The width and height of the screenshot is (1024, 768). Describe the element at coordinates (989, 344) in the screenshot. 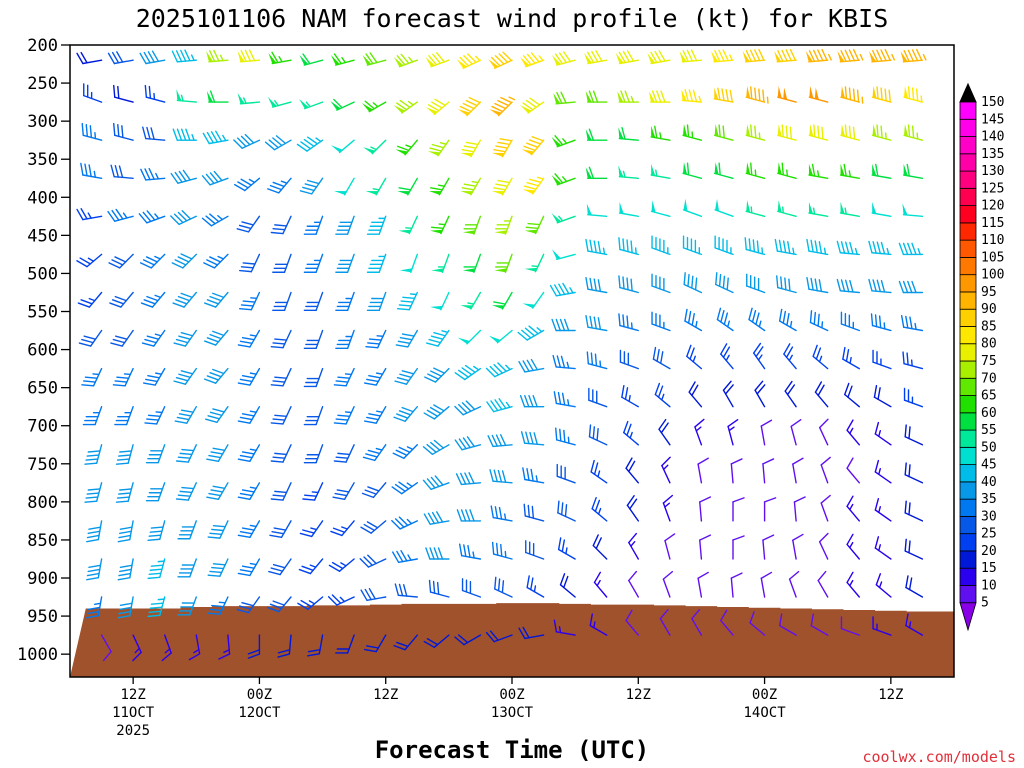

I see `colorbar-label: 80` at that location.